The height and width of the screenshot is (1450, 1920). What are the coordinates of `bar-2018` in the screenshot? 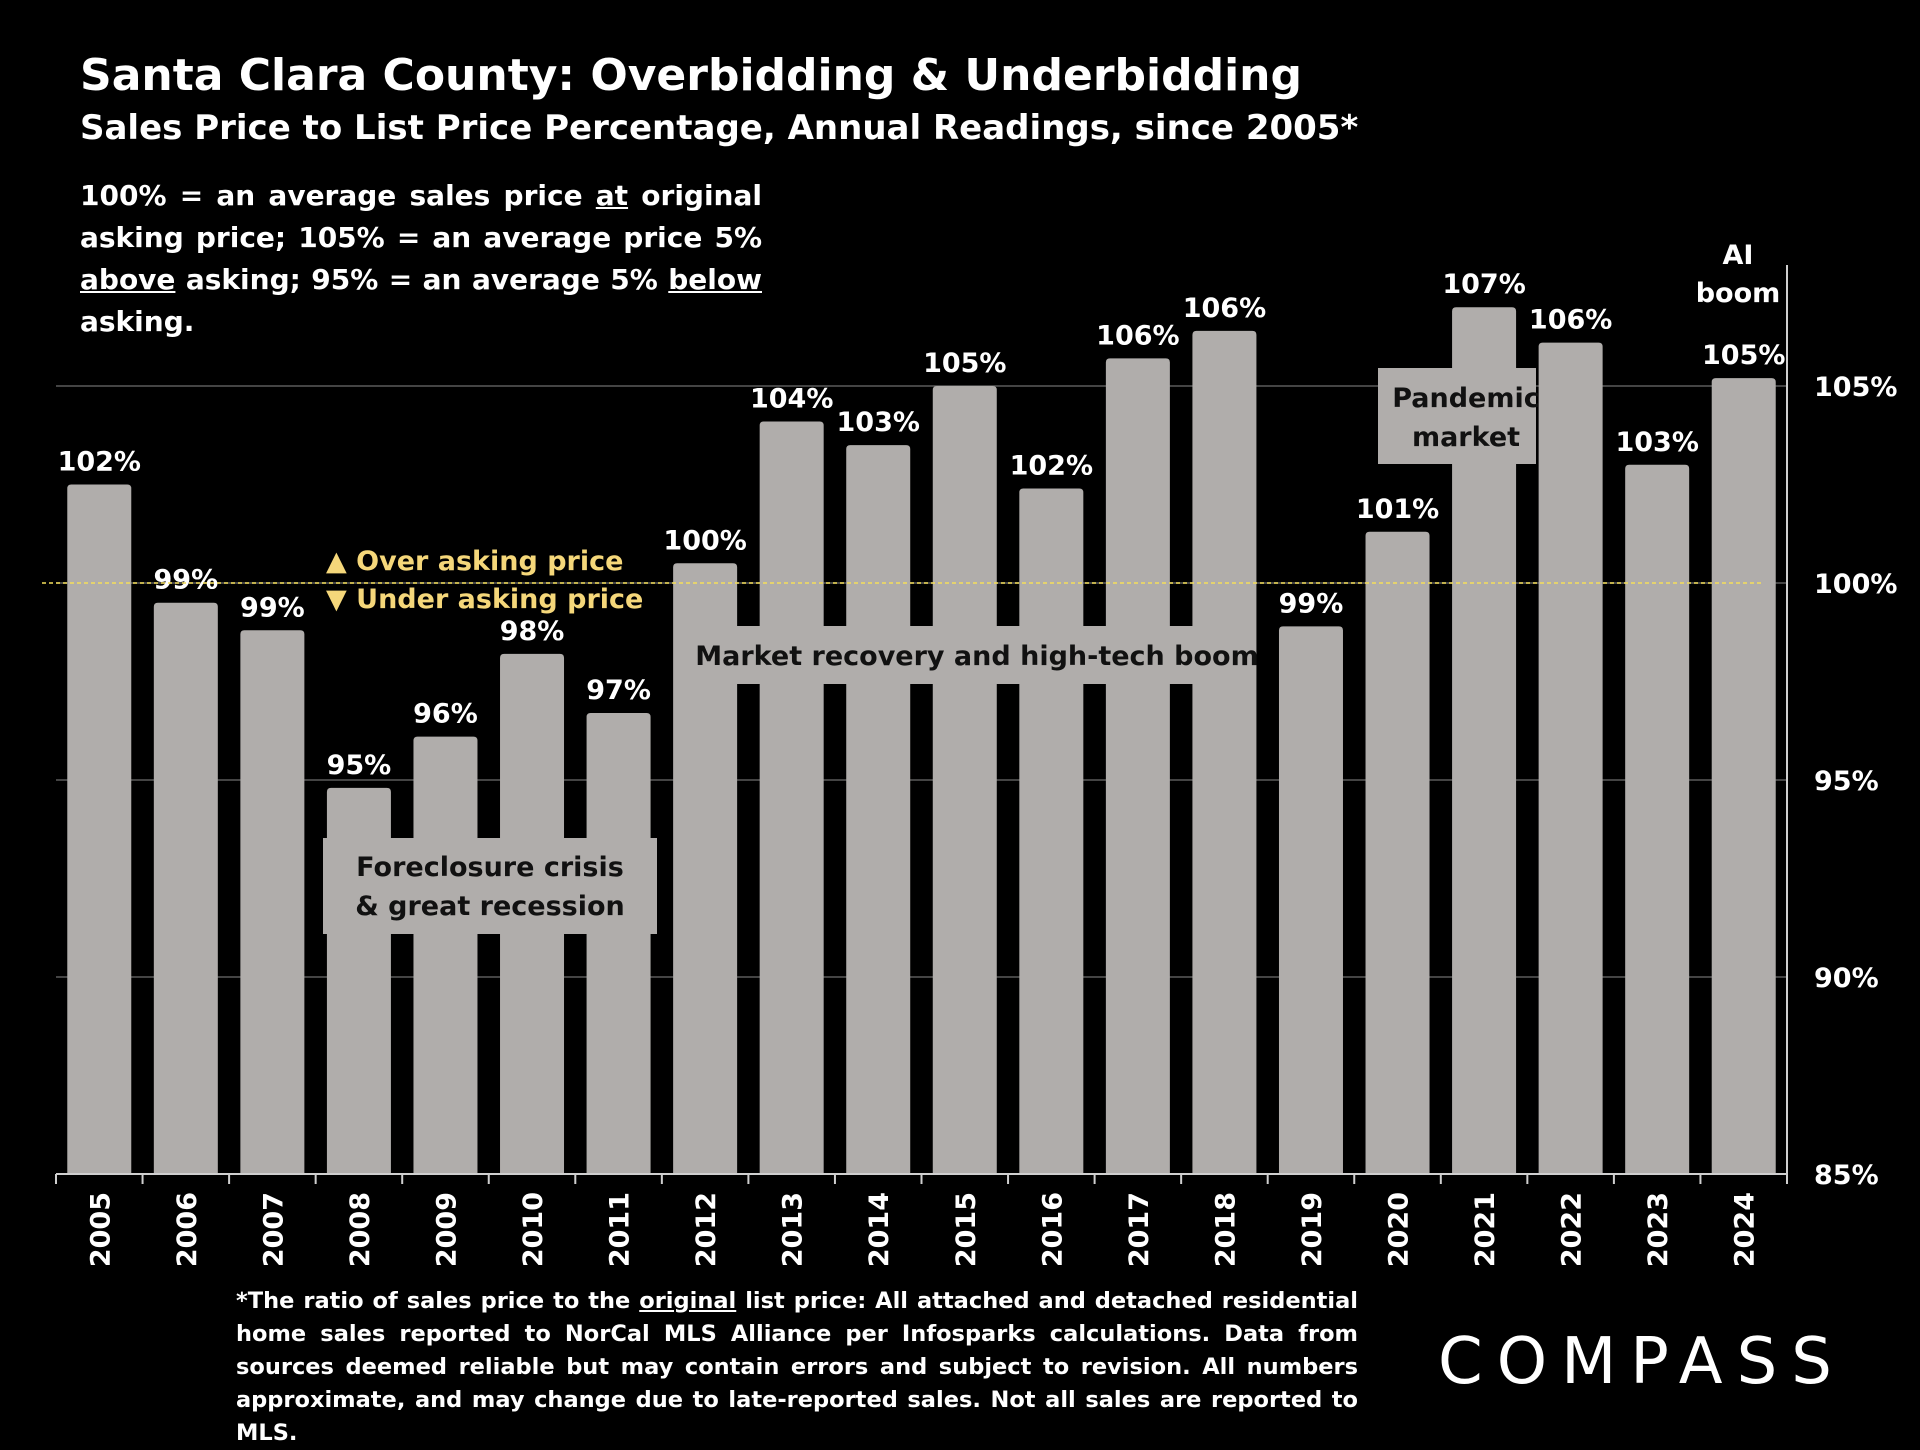 It's located at (1224, 752).